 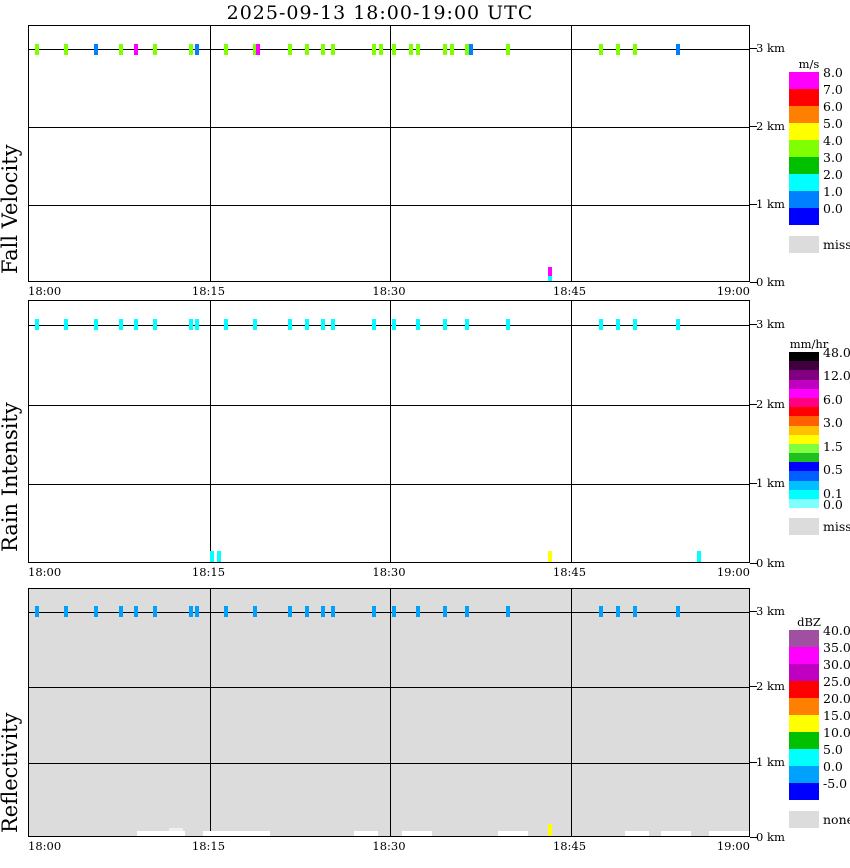 I want to click on x-tick-label-3: 18:45, so click(x=569, y=846).